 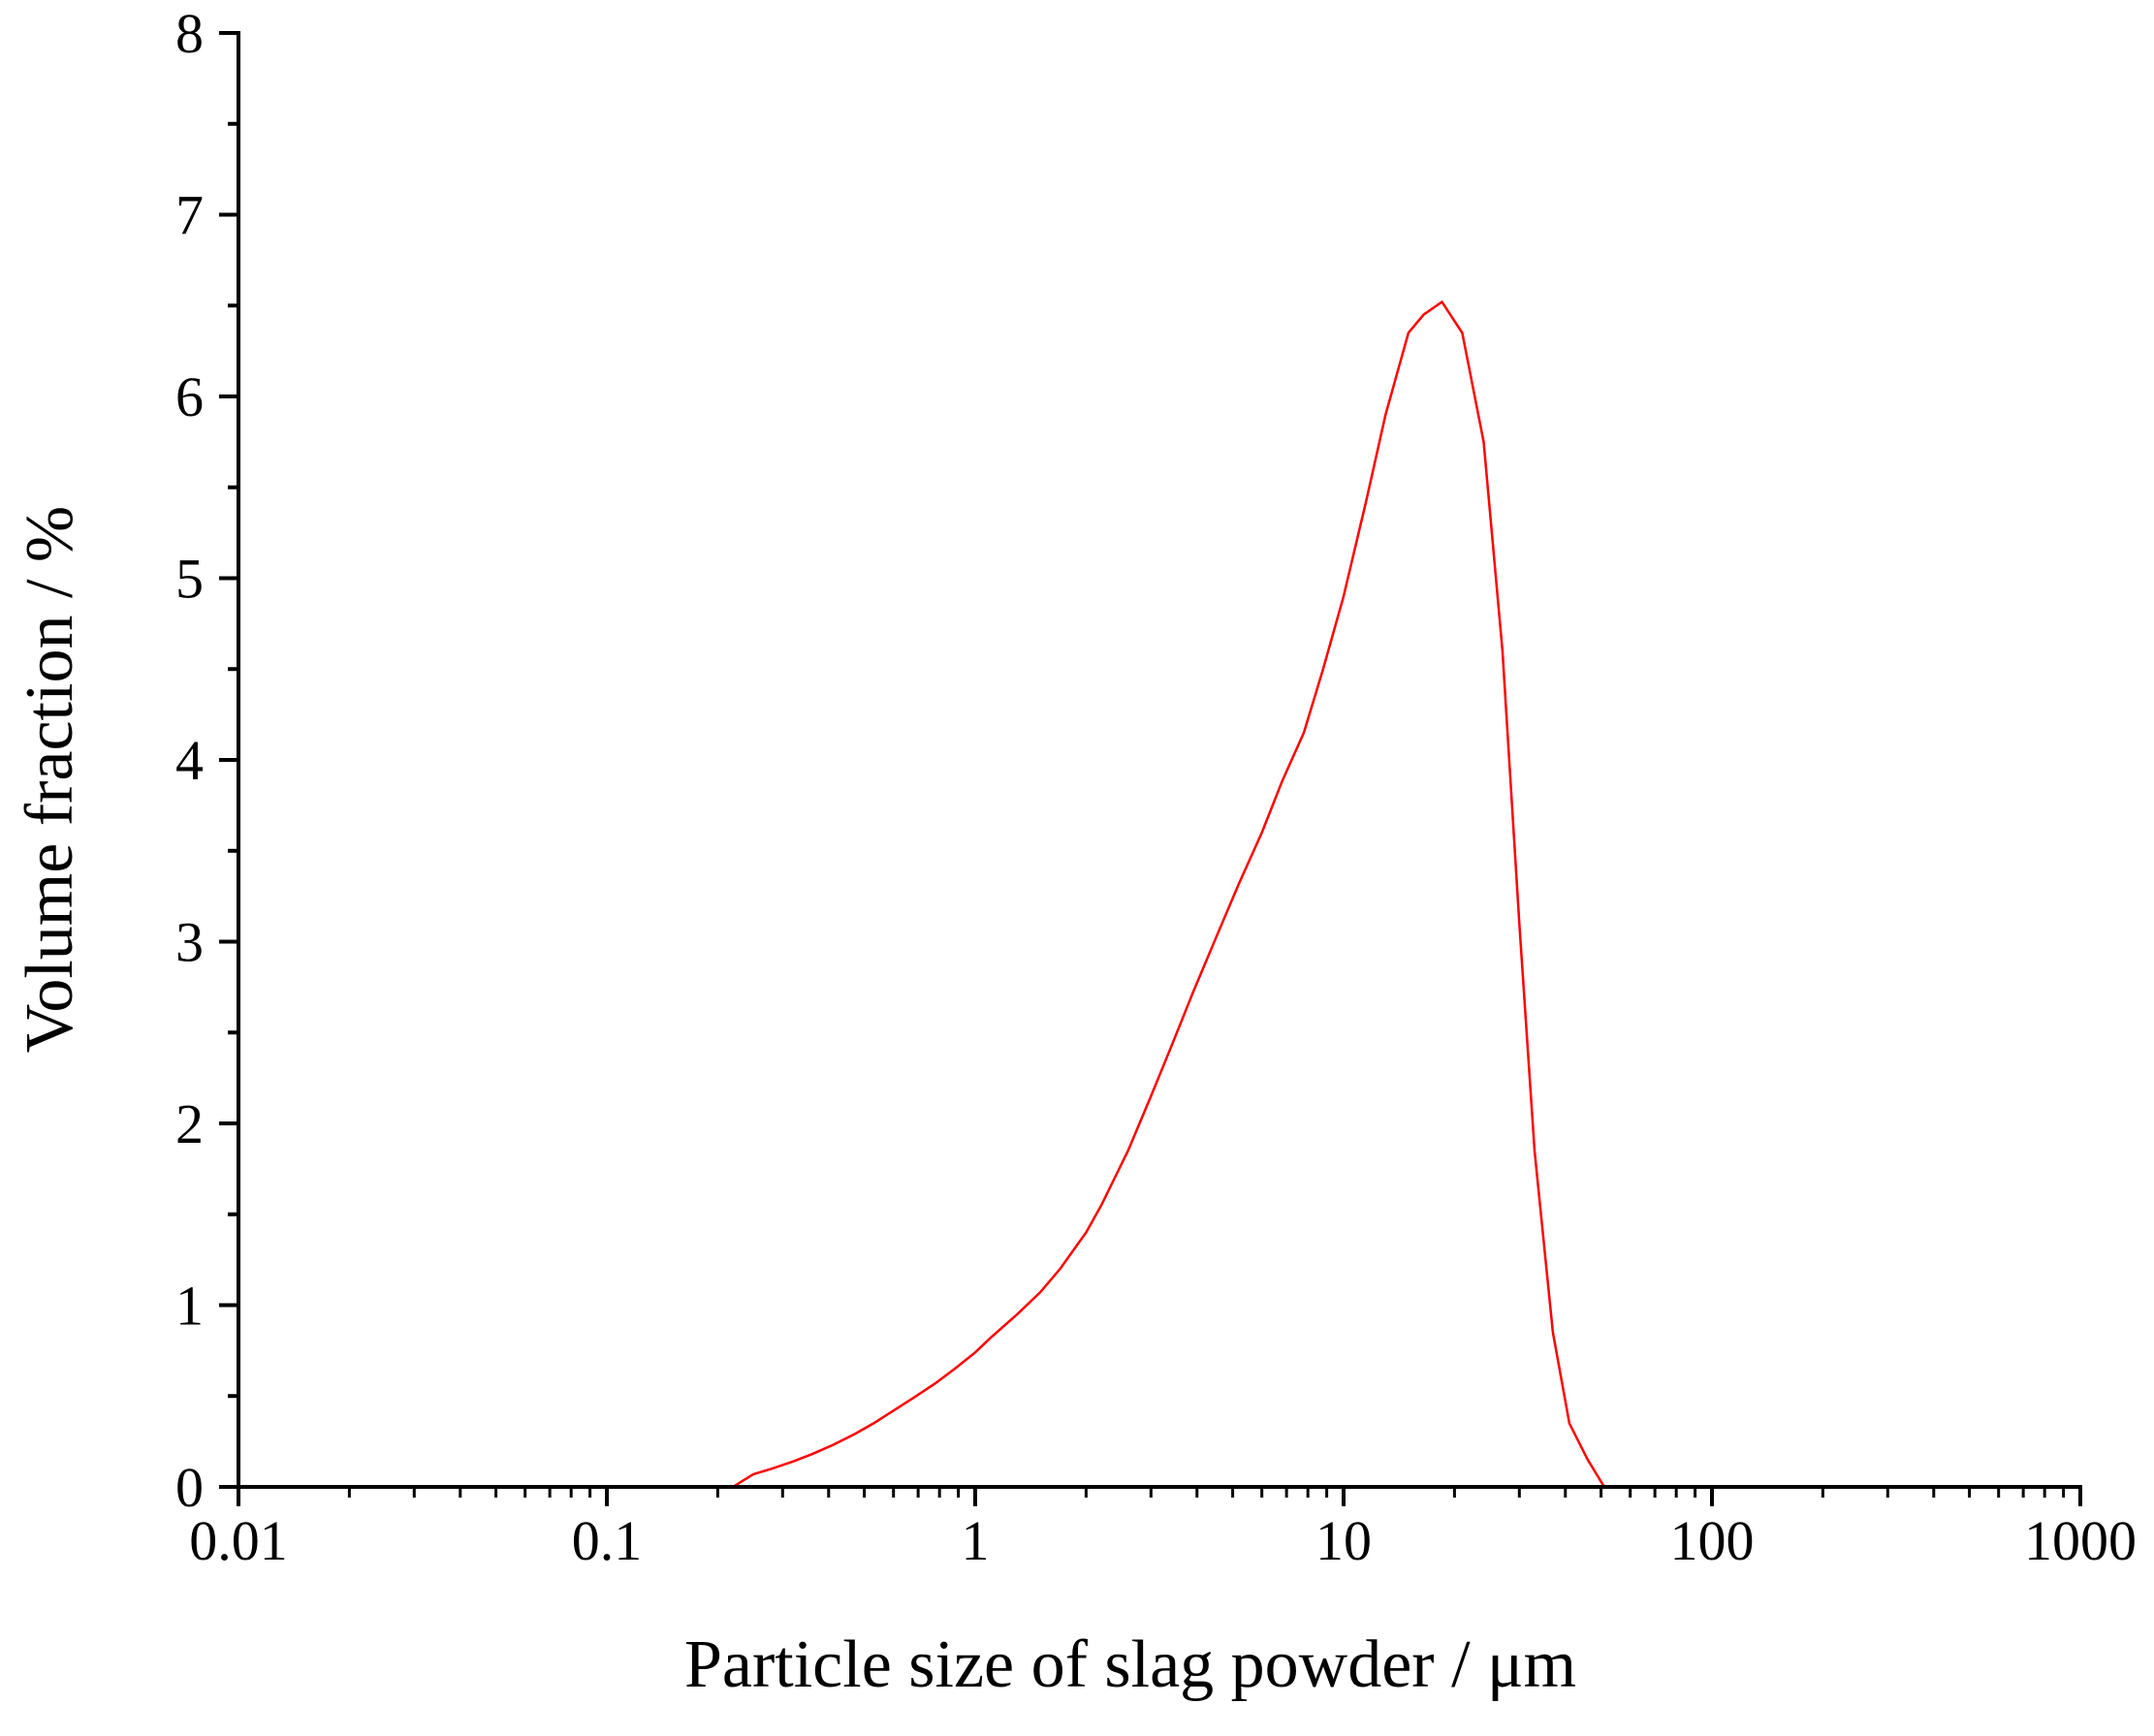 I want to click on x-tick-label: 1, so click(x=976, y=1540).